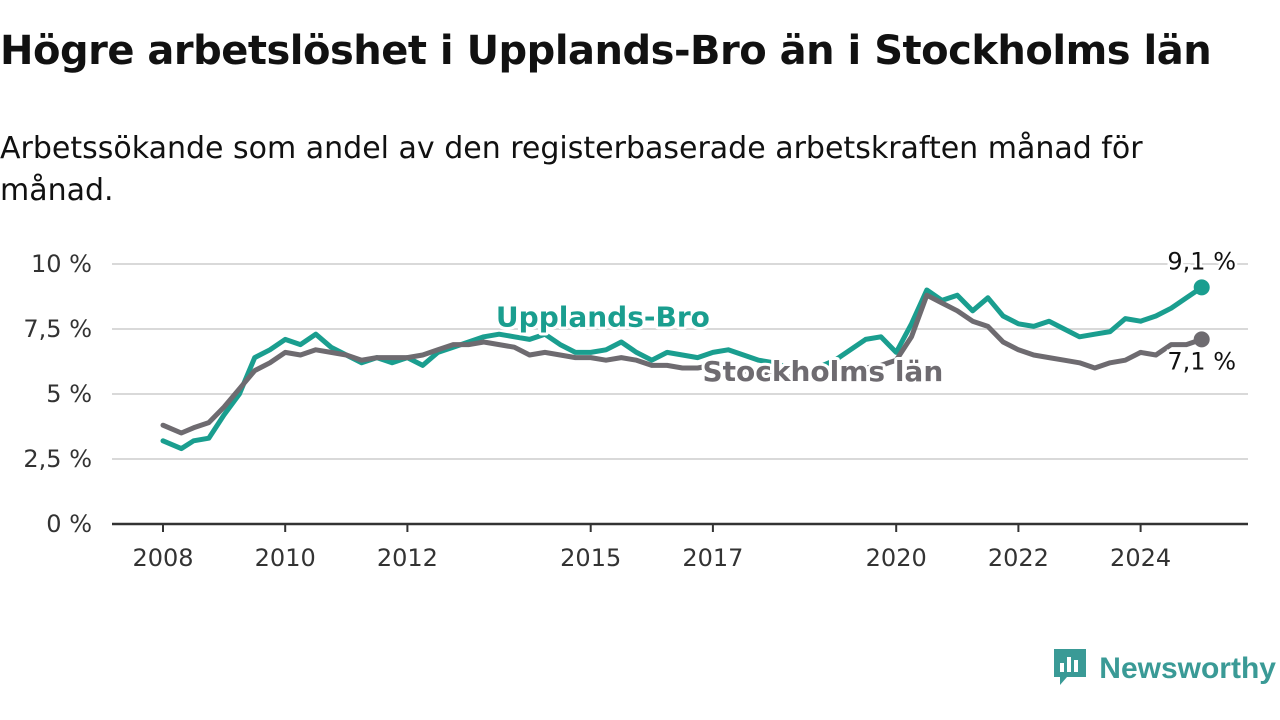  Describe the element at coordinates (896, 558) in the screenshot. I see `x-tick-label: 2020` at that location.